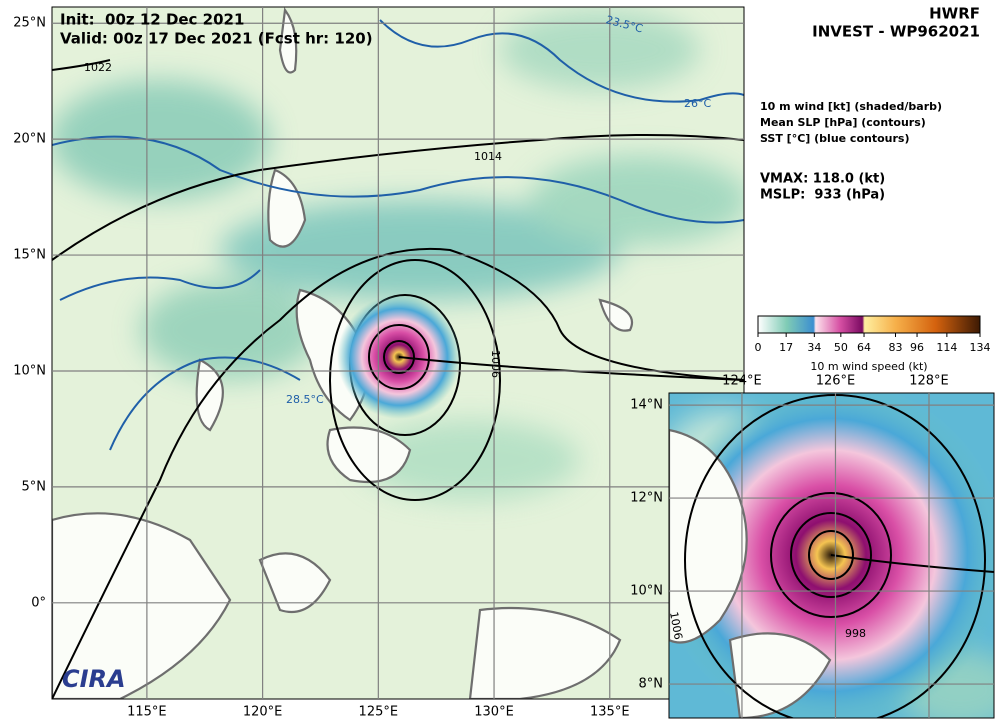 This screenshot has height=722, width=1000. What do you see at coordinates (814, 347) in the screenshot?
I see `colorbar-tick-label: 34` at bounding box center [814, 347].